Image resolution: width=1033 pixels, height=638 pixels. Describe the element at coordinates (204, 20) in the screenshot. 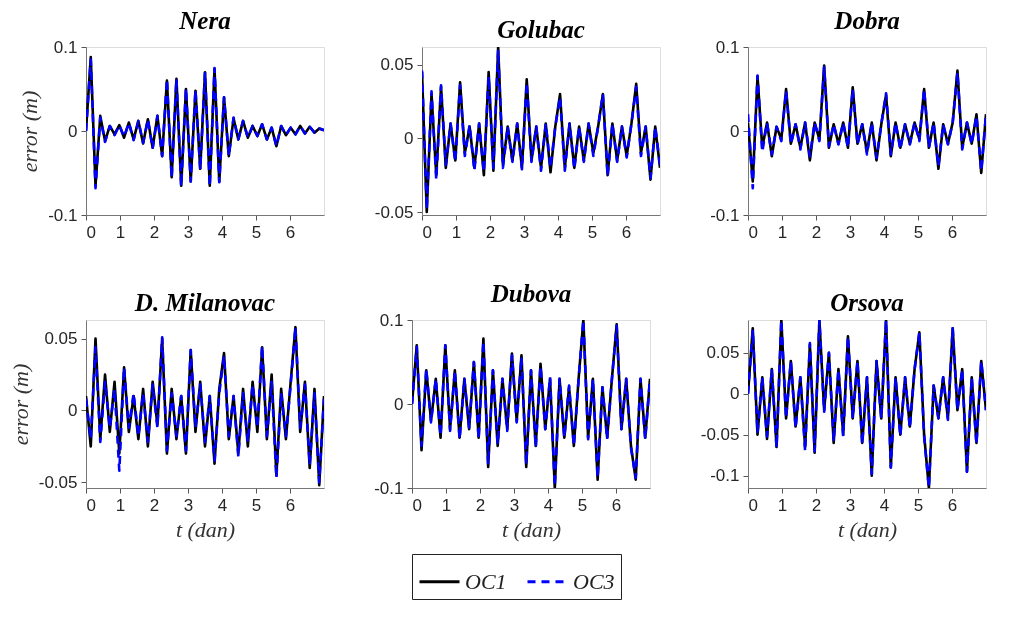

I see `chart-title: Nera` at that location.